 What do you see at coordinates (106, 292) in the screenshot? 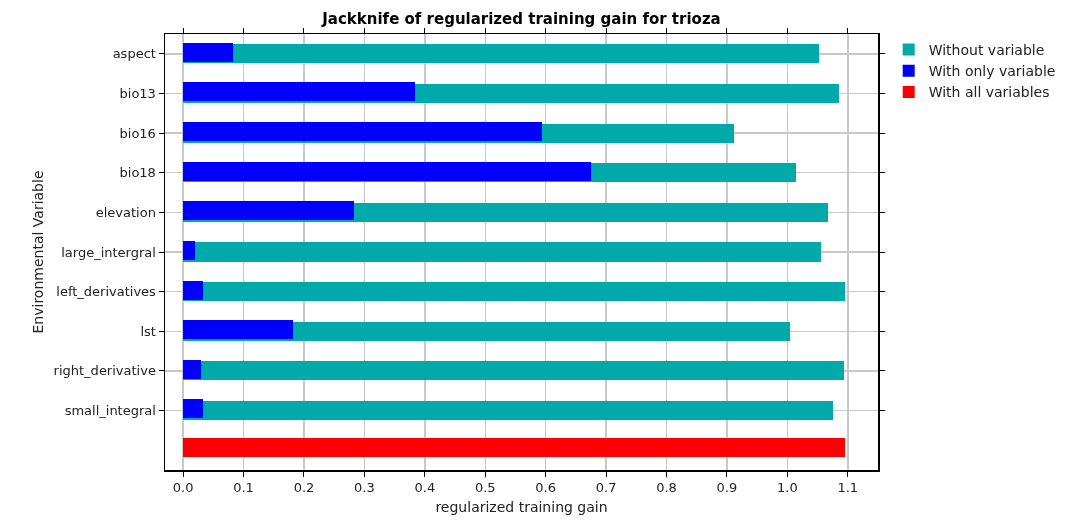
I see `y-tick-label: left_derivatives` at bounding box center [106, 292].